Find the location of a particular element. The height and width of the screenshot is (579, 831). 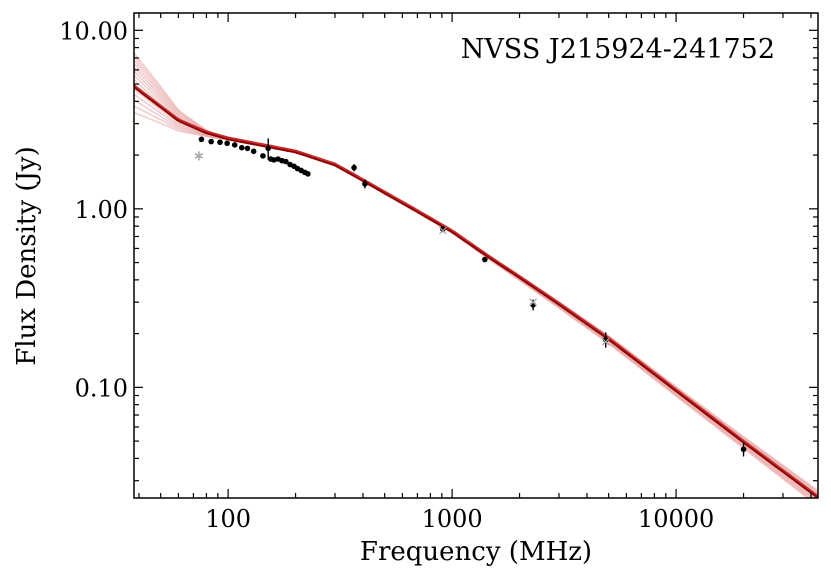

x-axis-label: Frequency (MHz) is located at coordinates (476, 552).